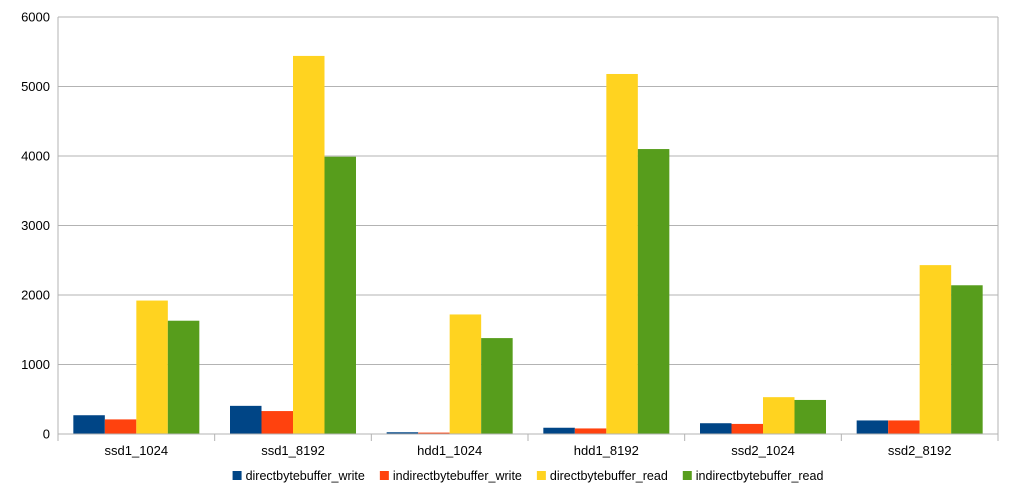  I want to click on legend-item-directbytebuffer_write: directbytebuffer_write, so click(298, 476).